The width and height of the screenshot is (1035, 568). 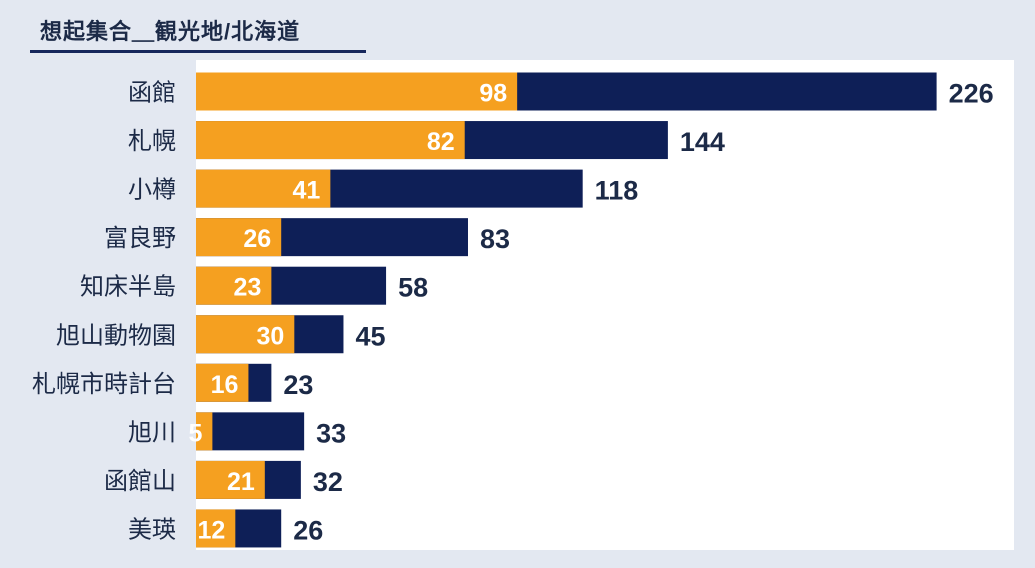 What do you see at coordinates (441, 142) in the screenshot?
I see `data-label-inner: 82` at bounding box center [441, 142].